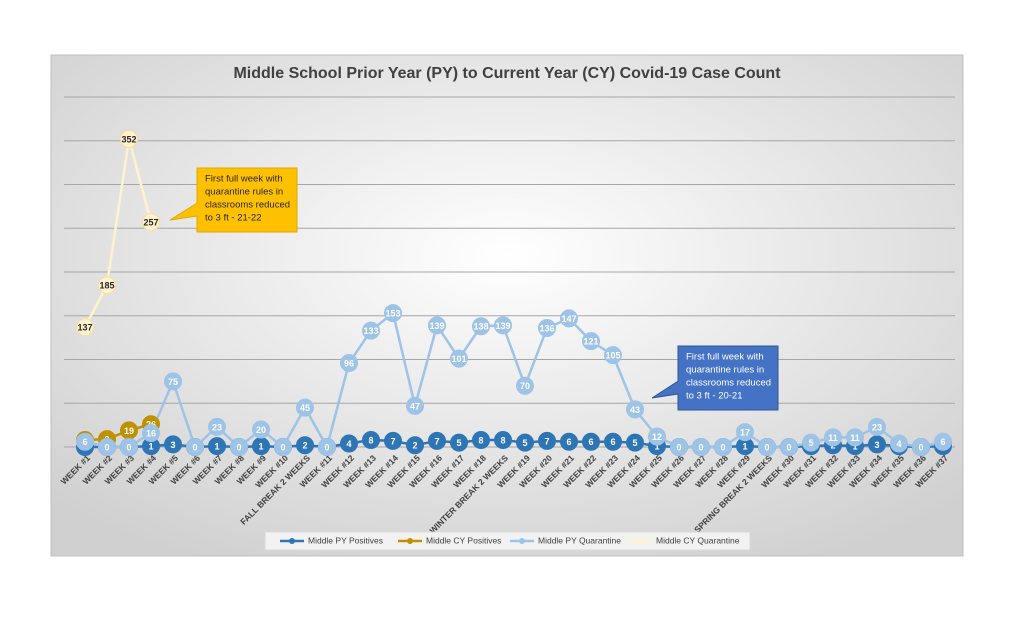 The width and height of the screenshot is (1024, 621). Describe the element at coordinates (714, 396) in the screenshot. I see `callout-text: to 3 ft - 20-21` at that location.